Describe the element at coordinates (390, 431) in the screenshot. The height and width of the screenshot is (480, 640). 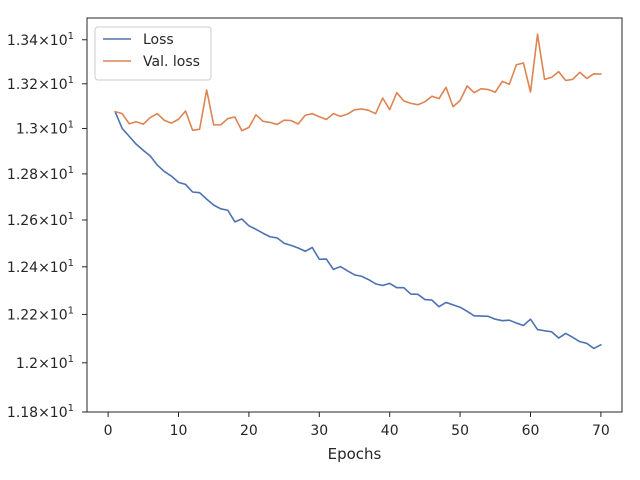
I see `x-tick-label: 40` at that location.